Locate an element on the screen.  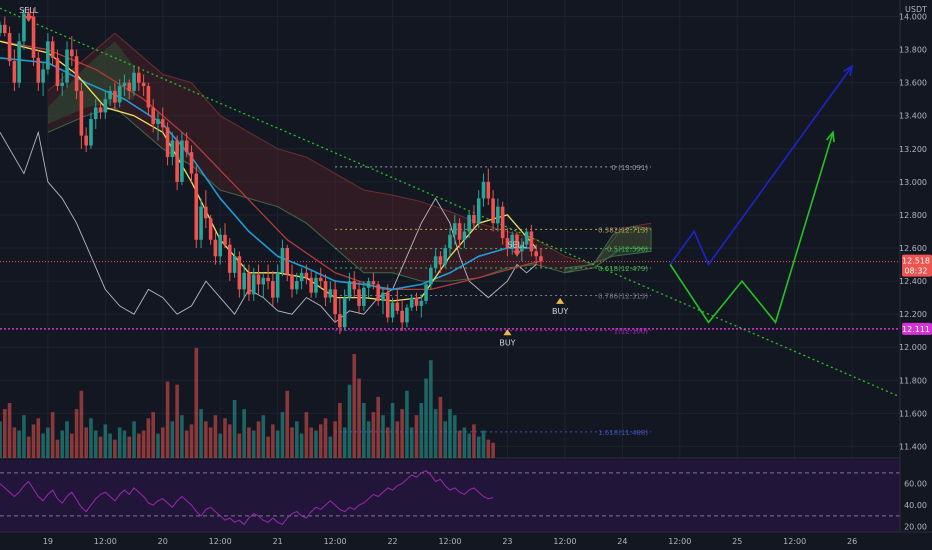
price-tick-label: 12.000 is located at coordinates (913, 347).